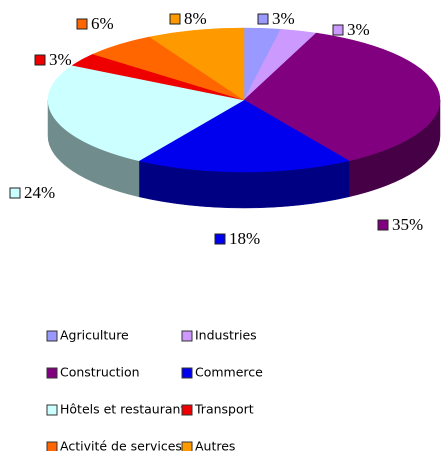 The height and width of the screenshot is (451, 443). Describe the element at coordinates (226, 335) in the screenshot. I see `legend-label: Industries` at that location.